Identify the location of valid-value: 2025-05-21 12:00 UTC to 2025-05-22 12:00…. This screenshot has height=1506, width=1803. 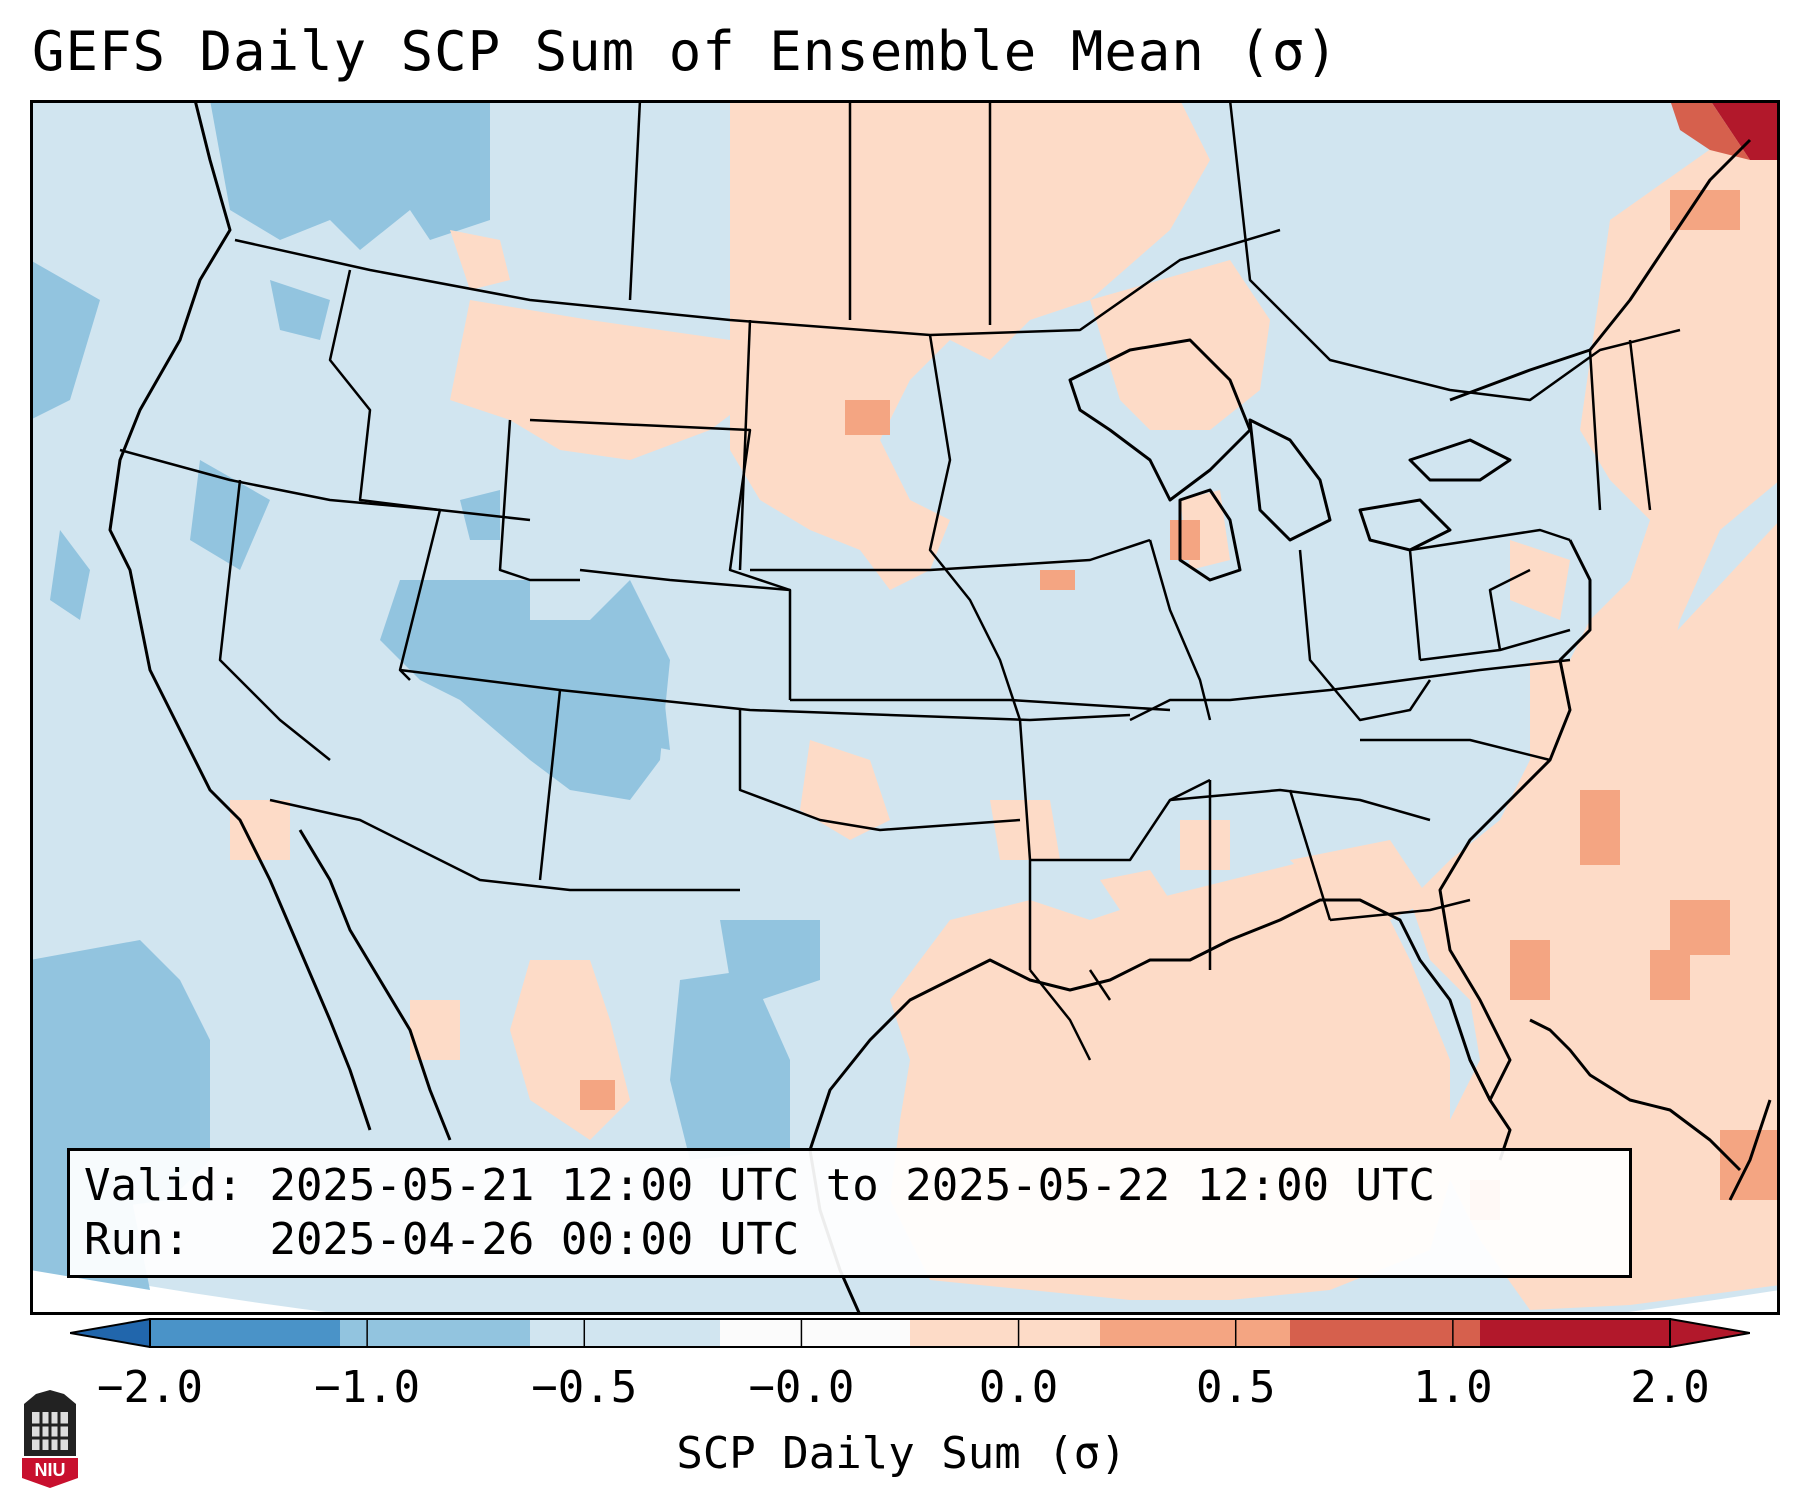
(852, 1185).